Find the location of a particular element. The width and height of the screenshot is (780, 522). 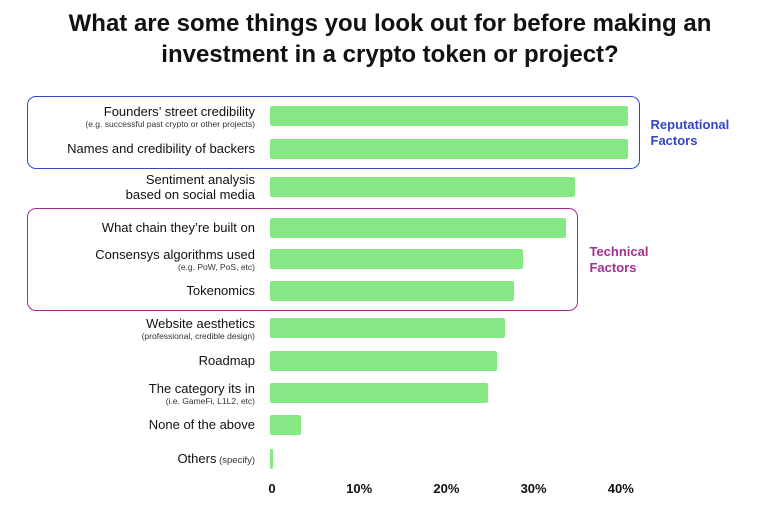

label-text: Tokenomics is located at coordinates (220, 290).